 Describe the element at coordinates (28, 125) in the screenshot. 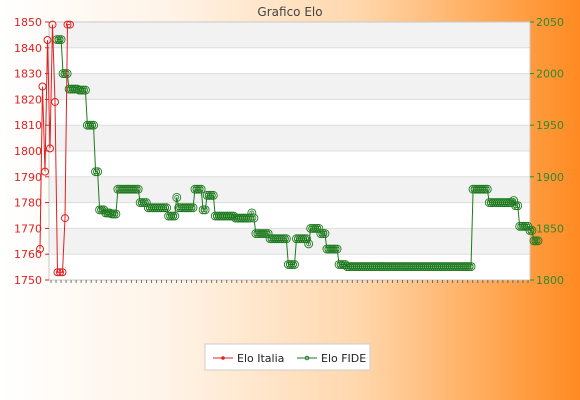

I see `y-left-tick-label: 1810` at that location.